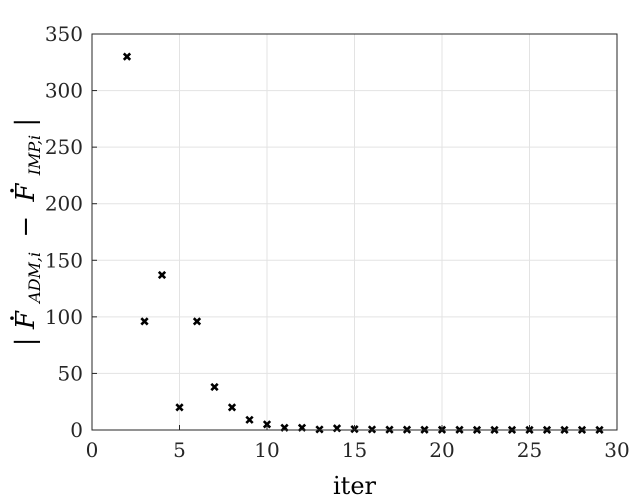 The height and width of the screenshot is (502, 636). Describe the element at coordinates (26, 320) in the screenshot. I see `y-label-term1: F` at that location.